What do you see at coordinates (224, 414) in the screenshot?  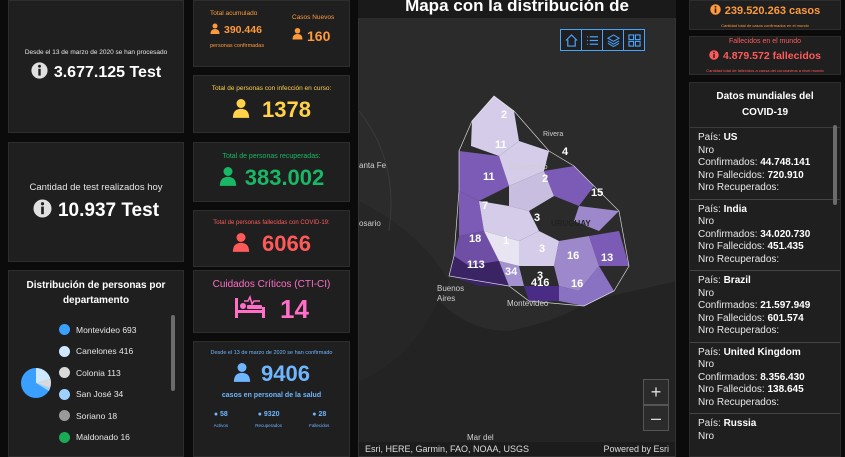 I see `health-stat-value: 58` at bounding box center [224, 414].